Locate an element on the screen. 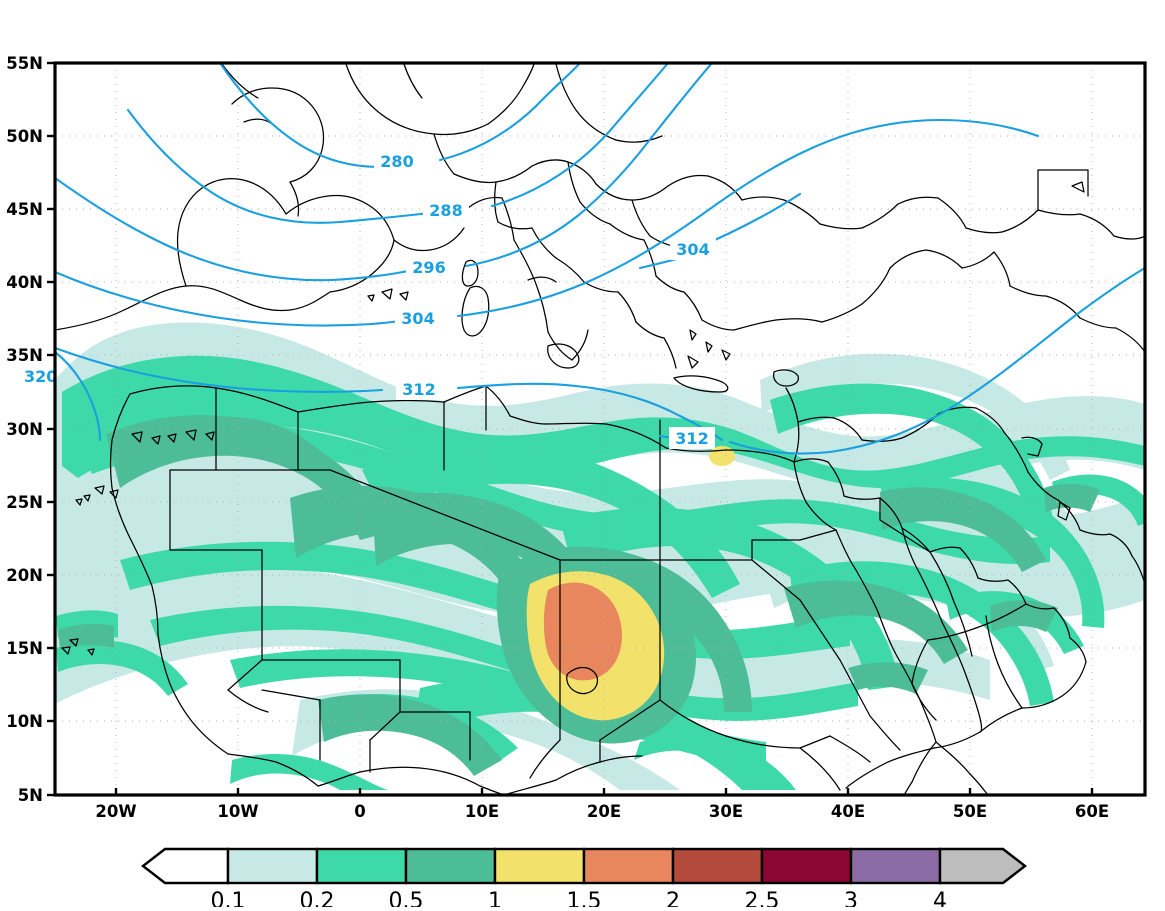 The image size is (1165, 911). contour-label: 288 is located at coordinates (446, 210).